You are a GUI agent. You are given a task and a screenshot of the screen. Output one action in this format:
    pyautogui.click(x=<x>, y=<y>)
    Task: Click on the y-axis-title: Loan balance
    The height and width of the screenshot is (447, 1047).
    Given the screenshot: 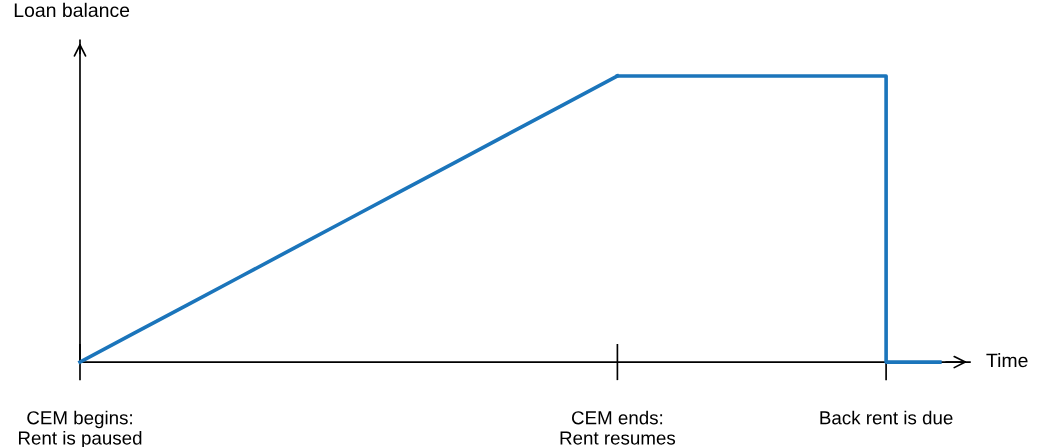 What is the action you would take?
    pyautogui.click(x=72, y=10)
    